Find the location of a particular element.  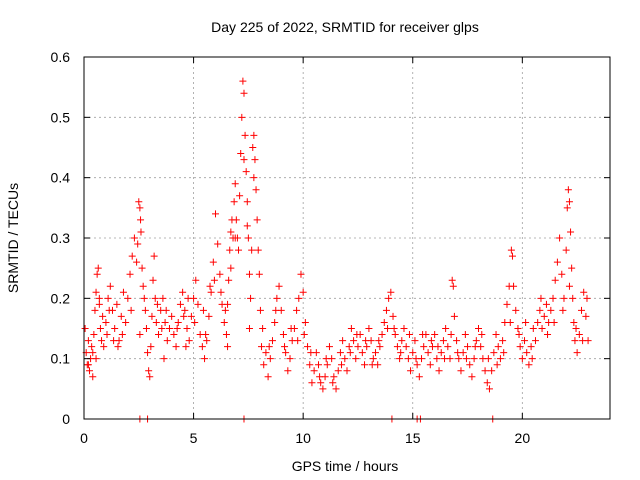

y-tick-label: 0 is located at coordinates (66, 419).